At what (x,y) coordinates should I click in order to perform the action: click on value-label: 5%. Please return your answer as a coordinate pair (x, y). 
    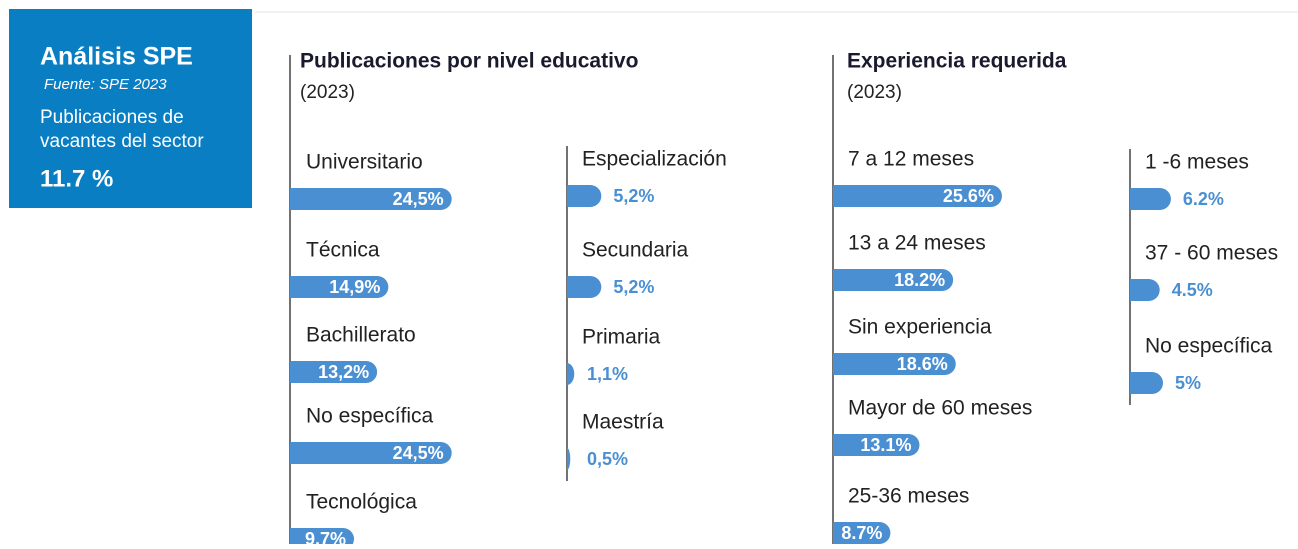
    Looking at the image, I should click on (1188, 383).